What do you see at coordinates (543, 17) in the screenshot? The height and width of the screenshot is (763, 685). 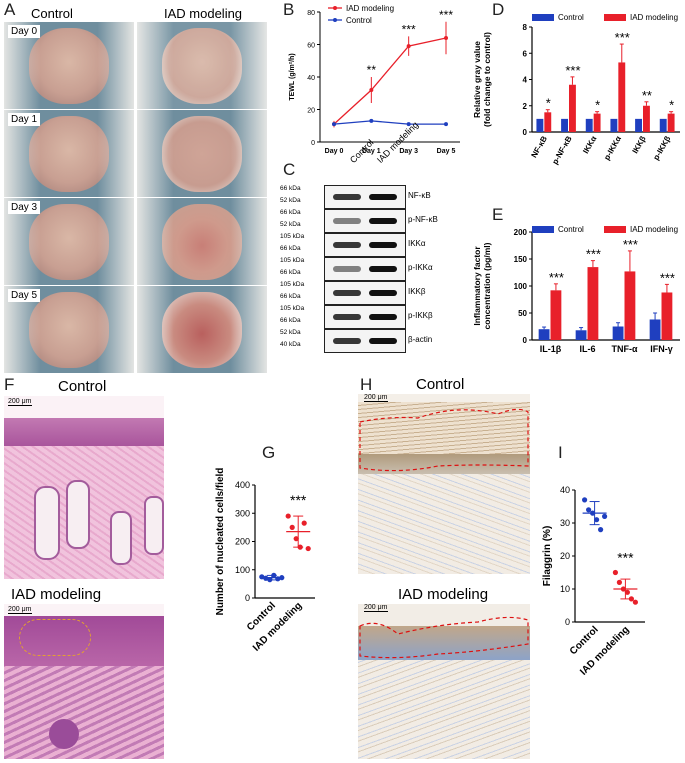 I see `legend-swatch-control` at bounding box center [543, 17].